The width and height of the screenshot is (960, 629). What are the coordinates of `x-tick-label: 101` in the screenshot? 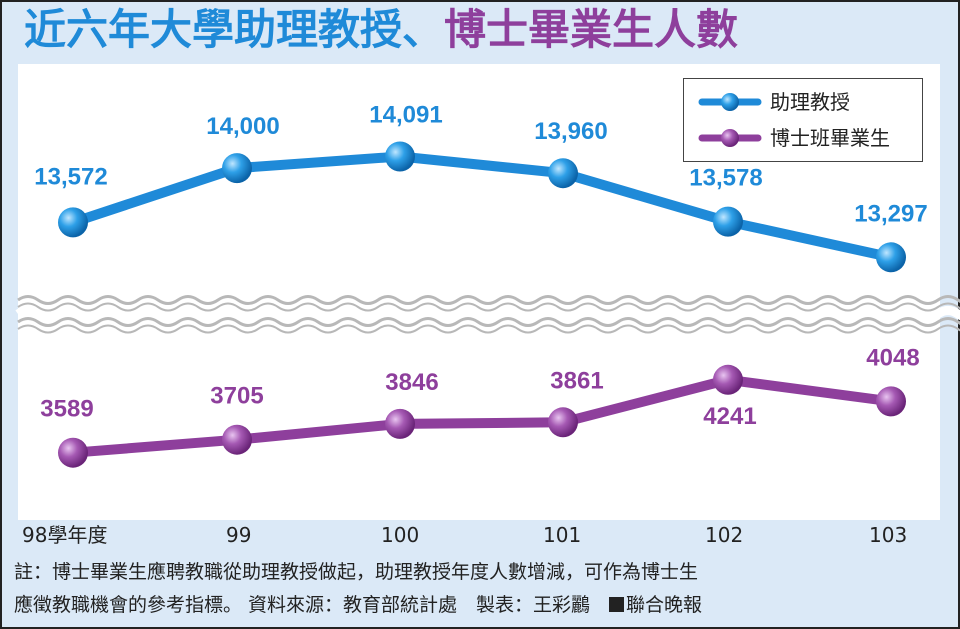 It's located at (562, 535).